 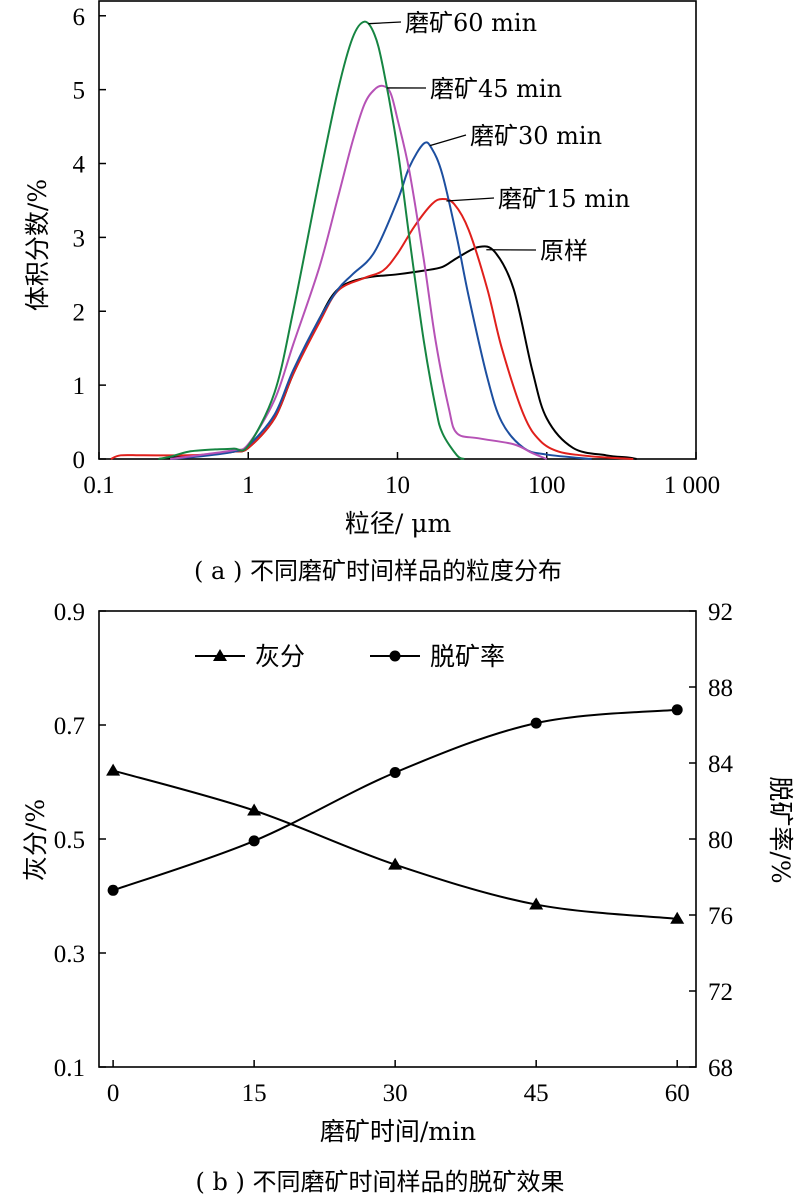 I want to click on series-line-原样, so click(x=397, y=352).